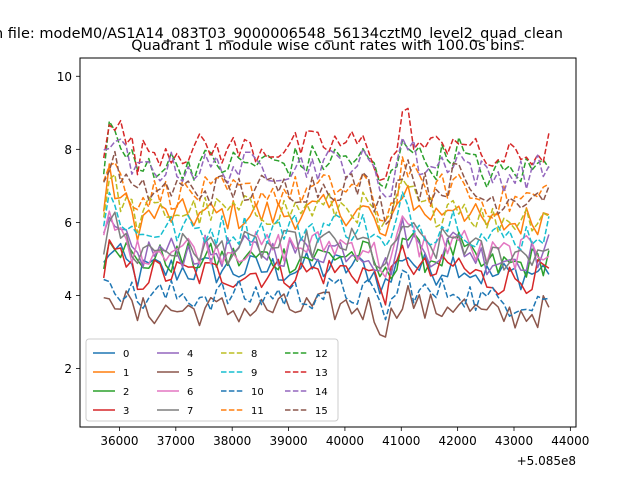  I want to click on y-tick-label: 8, so click(68, 150).